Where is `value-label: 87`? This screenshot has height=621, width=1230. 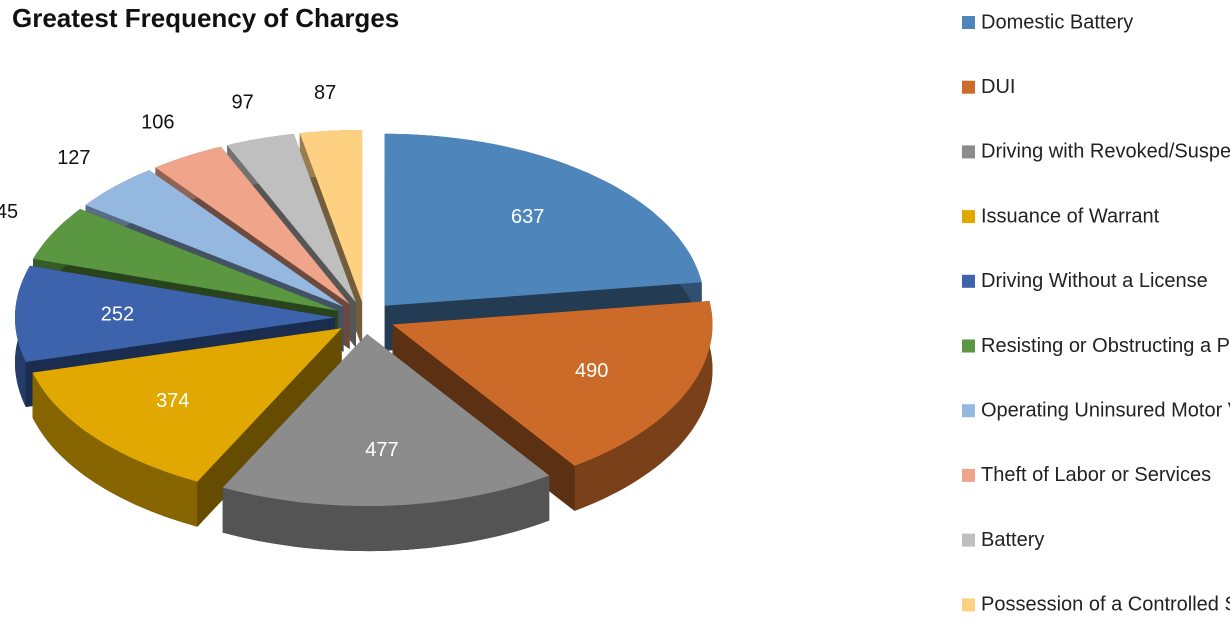 value-label: 87 is located at coordinates (325, 93).